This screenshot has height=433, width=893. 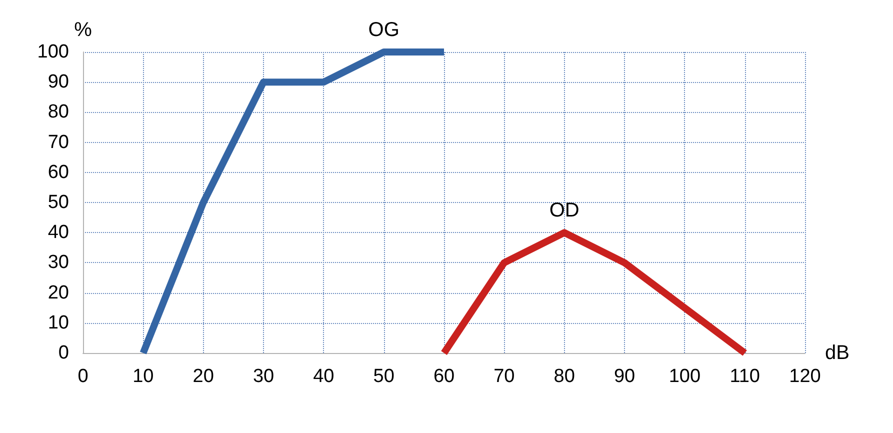 I want to click on x-tick-label: 50, so click(x=383, y=376).